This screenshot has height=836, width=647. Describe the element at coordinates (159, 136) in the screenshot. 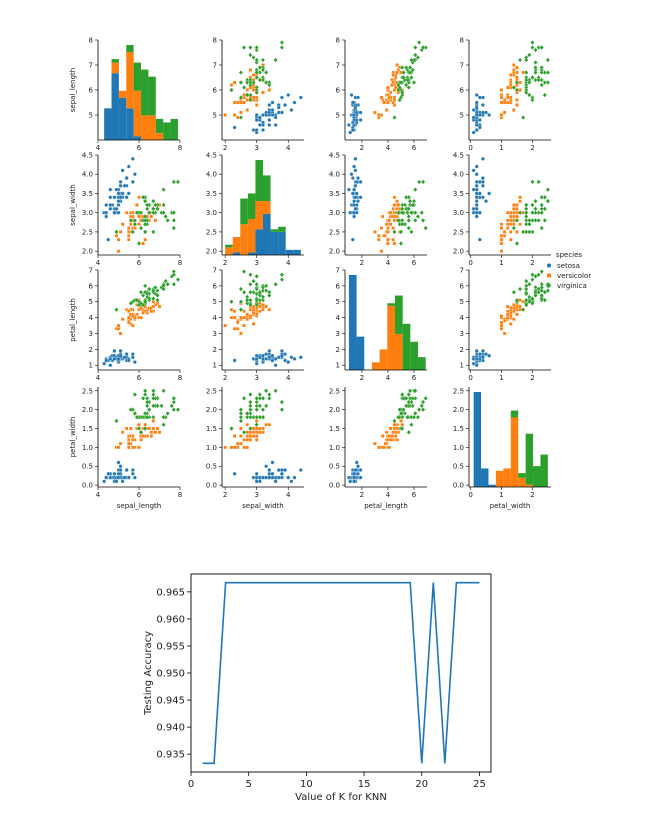

I see `hist-bar-versicolor` at that location.